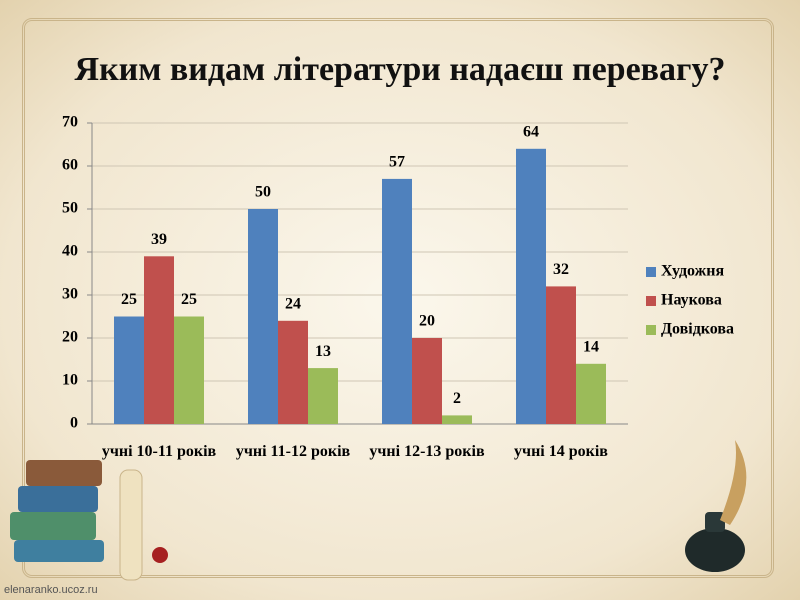 The width and height of the screenshot is (800, 600). Describe the element at coordinates (591, 346) in the screenshot. I see `value-label: 14` at that location.